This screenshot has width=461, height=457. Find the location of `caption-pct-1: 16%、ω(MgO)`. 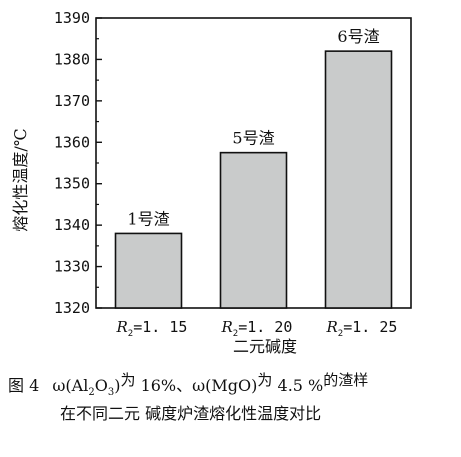

caption-pct-1: 16%、ω(MgO) is located at coordinates (196, 385).